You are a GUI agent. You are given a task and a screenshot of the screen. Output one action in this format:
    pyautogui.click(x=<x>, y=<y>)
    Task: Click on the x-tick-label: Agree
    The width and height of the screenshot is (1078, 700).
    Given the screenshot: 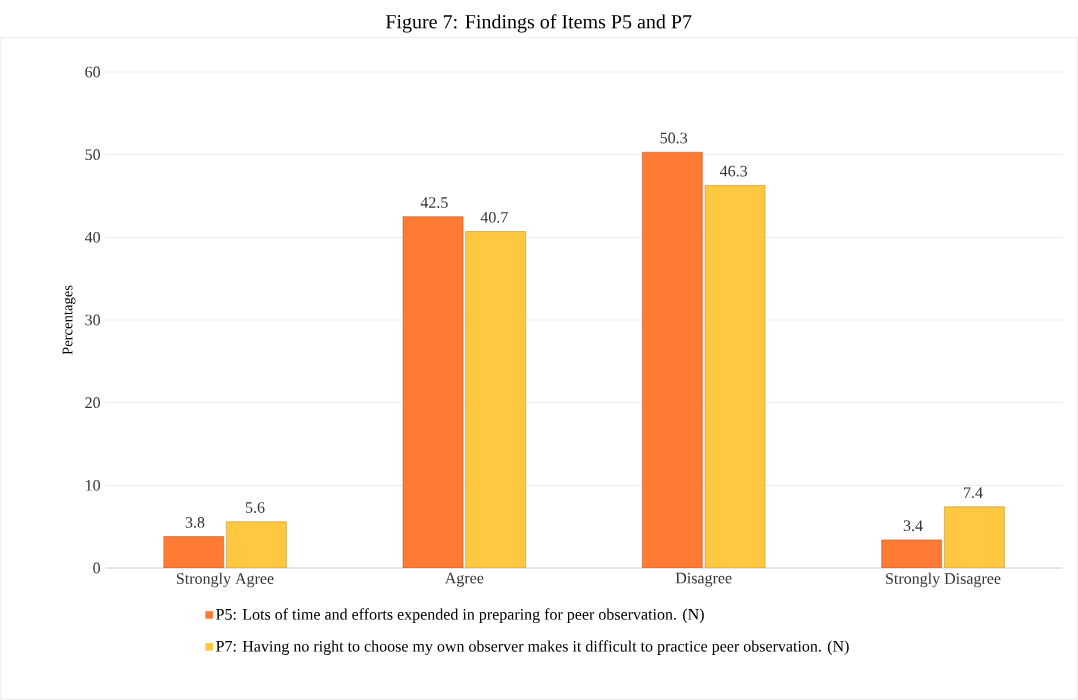 What is the action you would take?
    pyautogui.click(x=464, y=579)
    